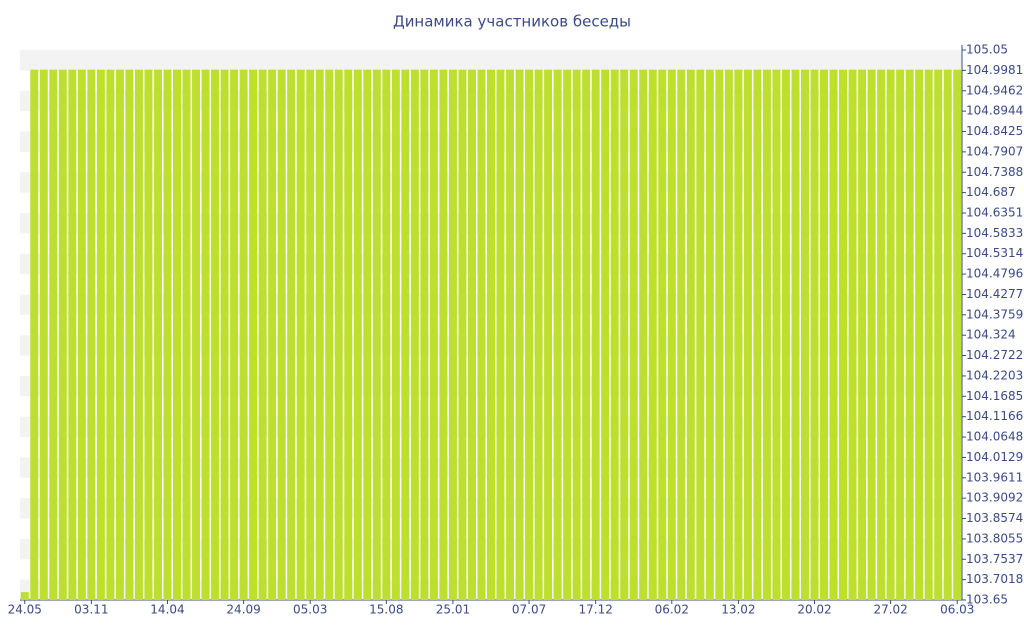 This screenshot has height=644, width=1024. I want to click on x-tick-label: 27.02, so click(890, 610).